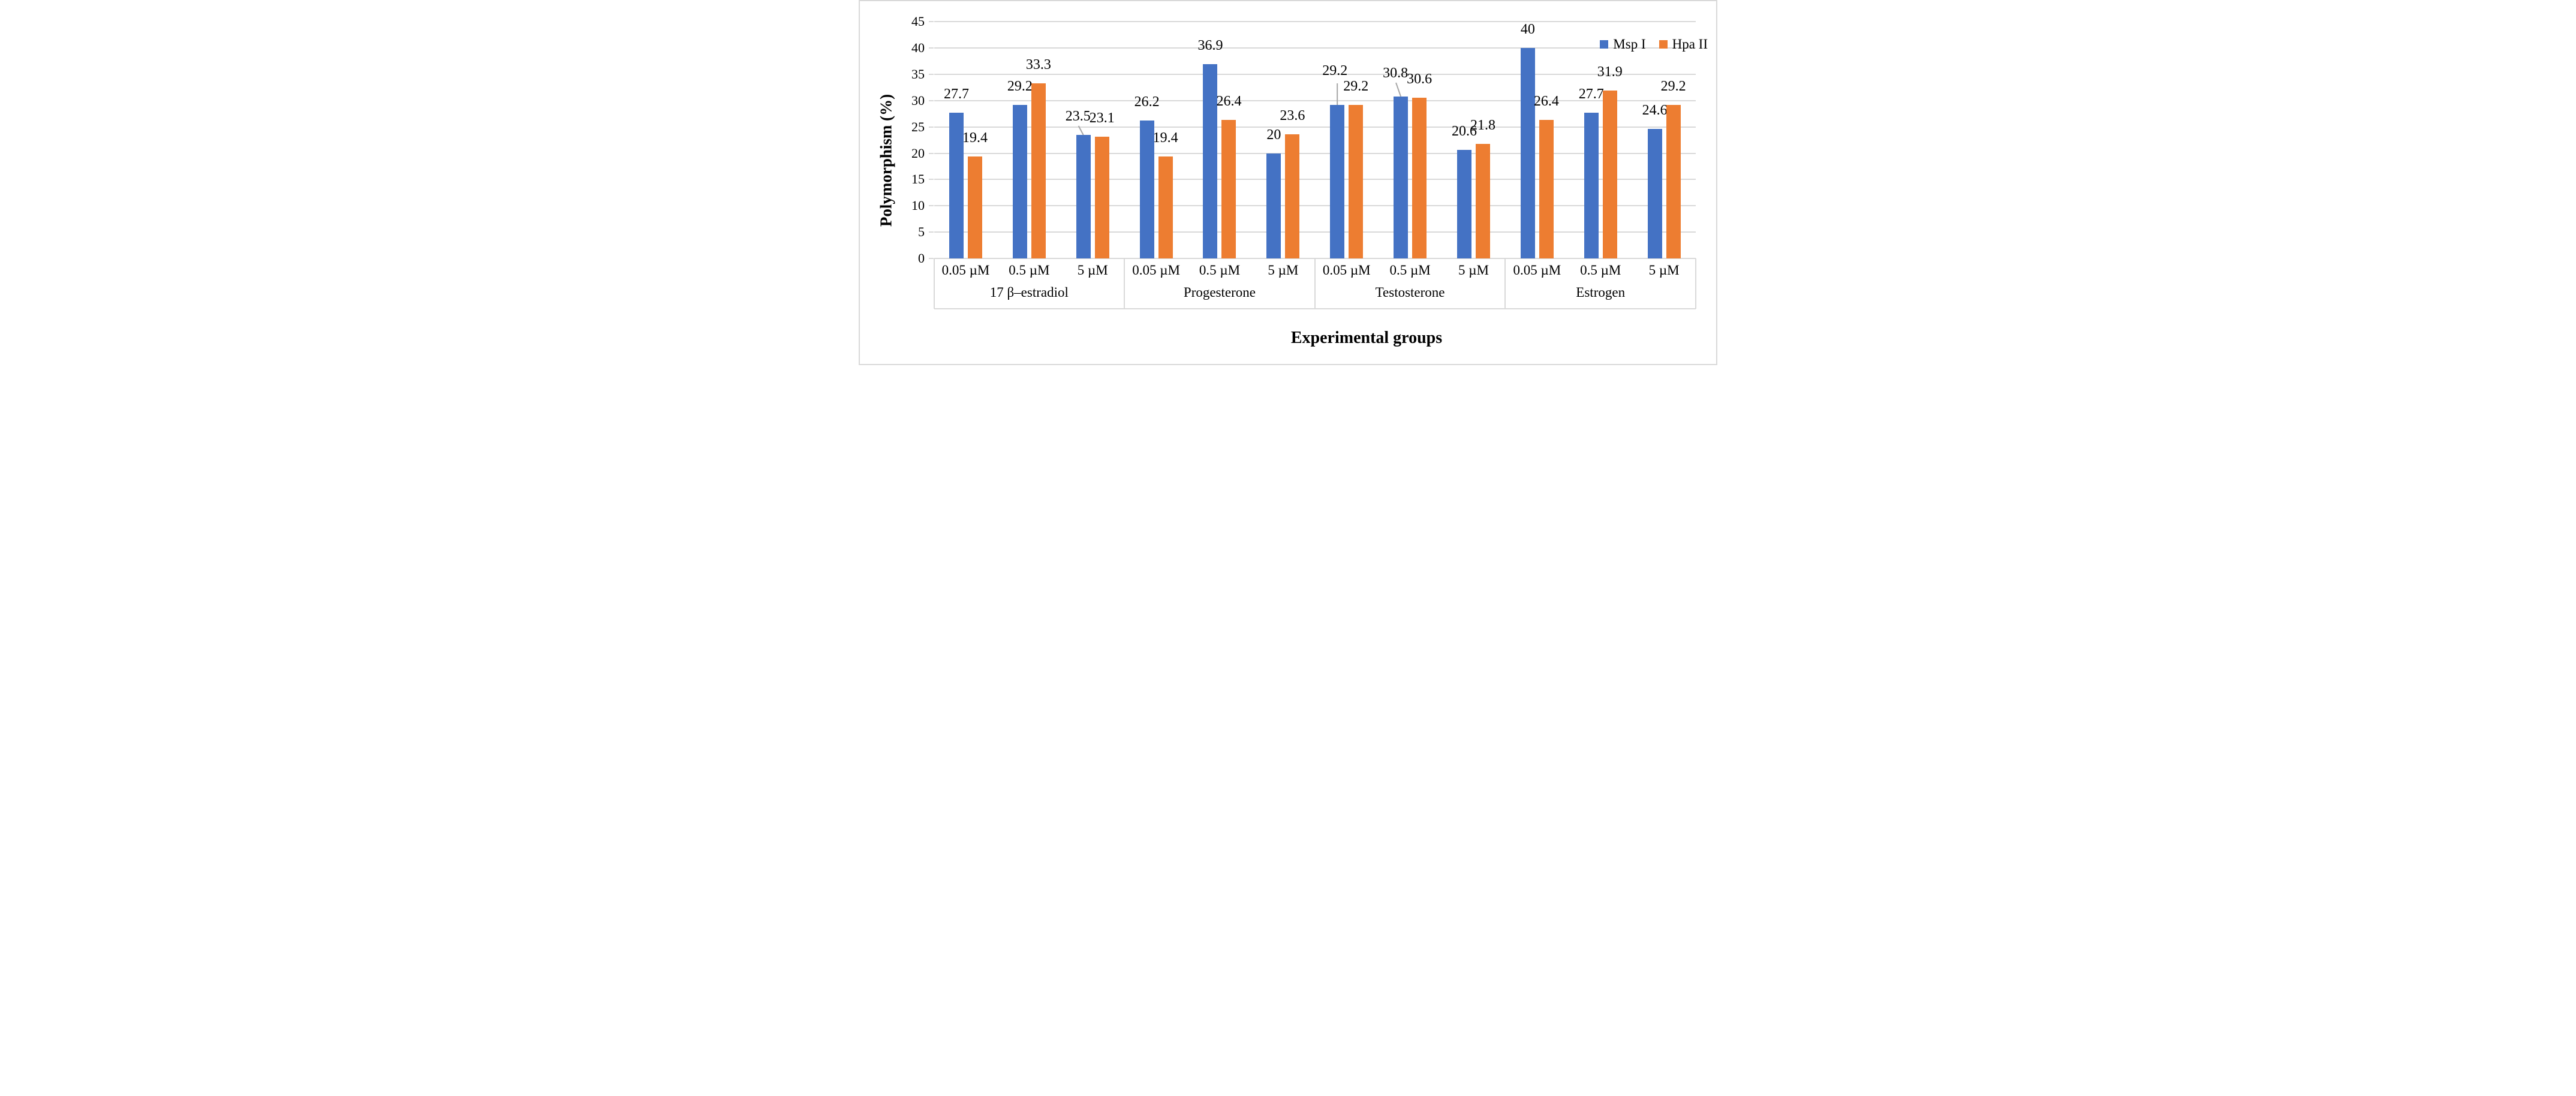 The image size is (2576, 1096). Describe the element at coordinates (918, 100) in the screenshot. I see `y-tick-label: 30` at that location.